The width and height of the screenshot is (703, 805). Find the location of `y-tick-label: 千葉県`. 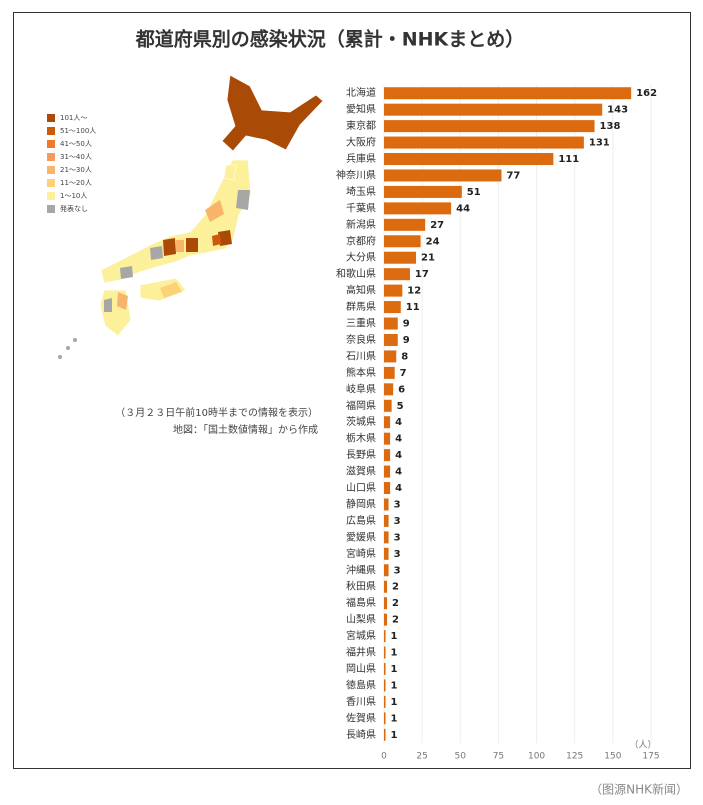

y-tick-label: 千葉県 is located at coordinates (361, 207).